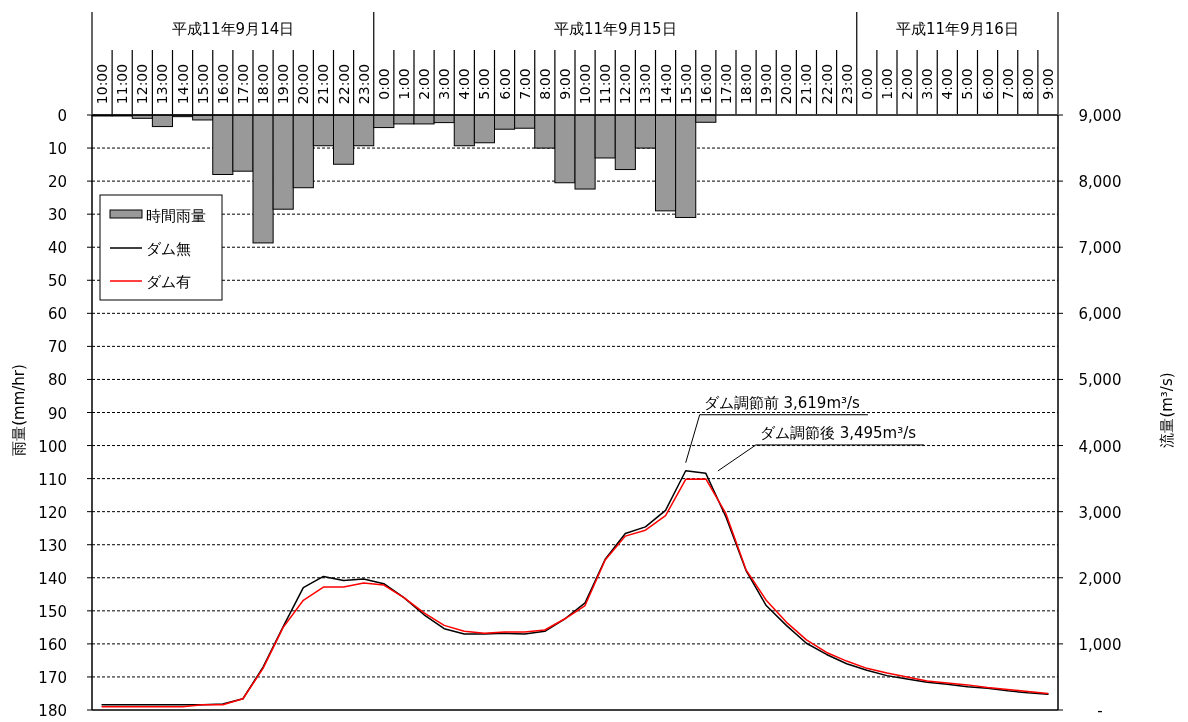 Image resolution: width=1188 pixels, height=722 pixels. What do you see at coordinates (57, 215) in the screenshot?
I see `y-tick-label: 30` at bounding box center [57, 215].